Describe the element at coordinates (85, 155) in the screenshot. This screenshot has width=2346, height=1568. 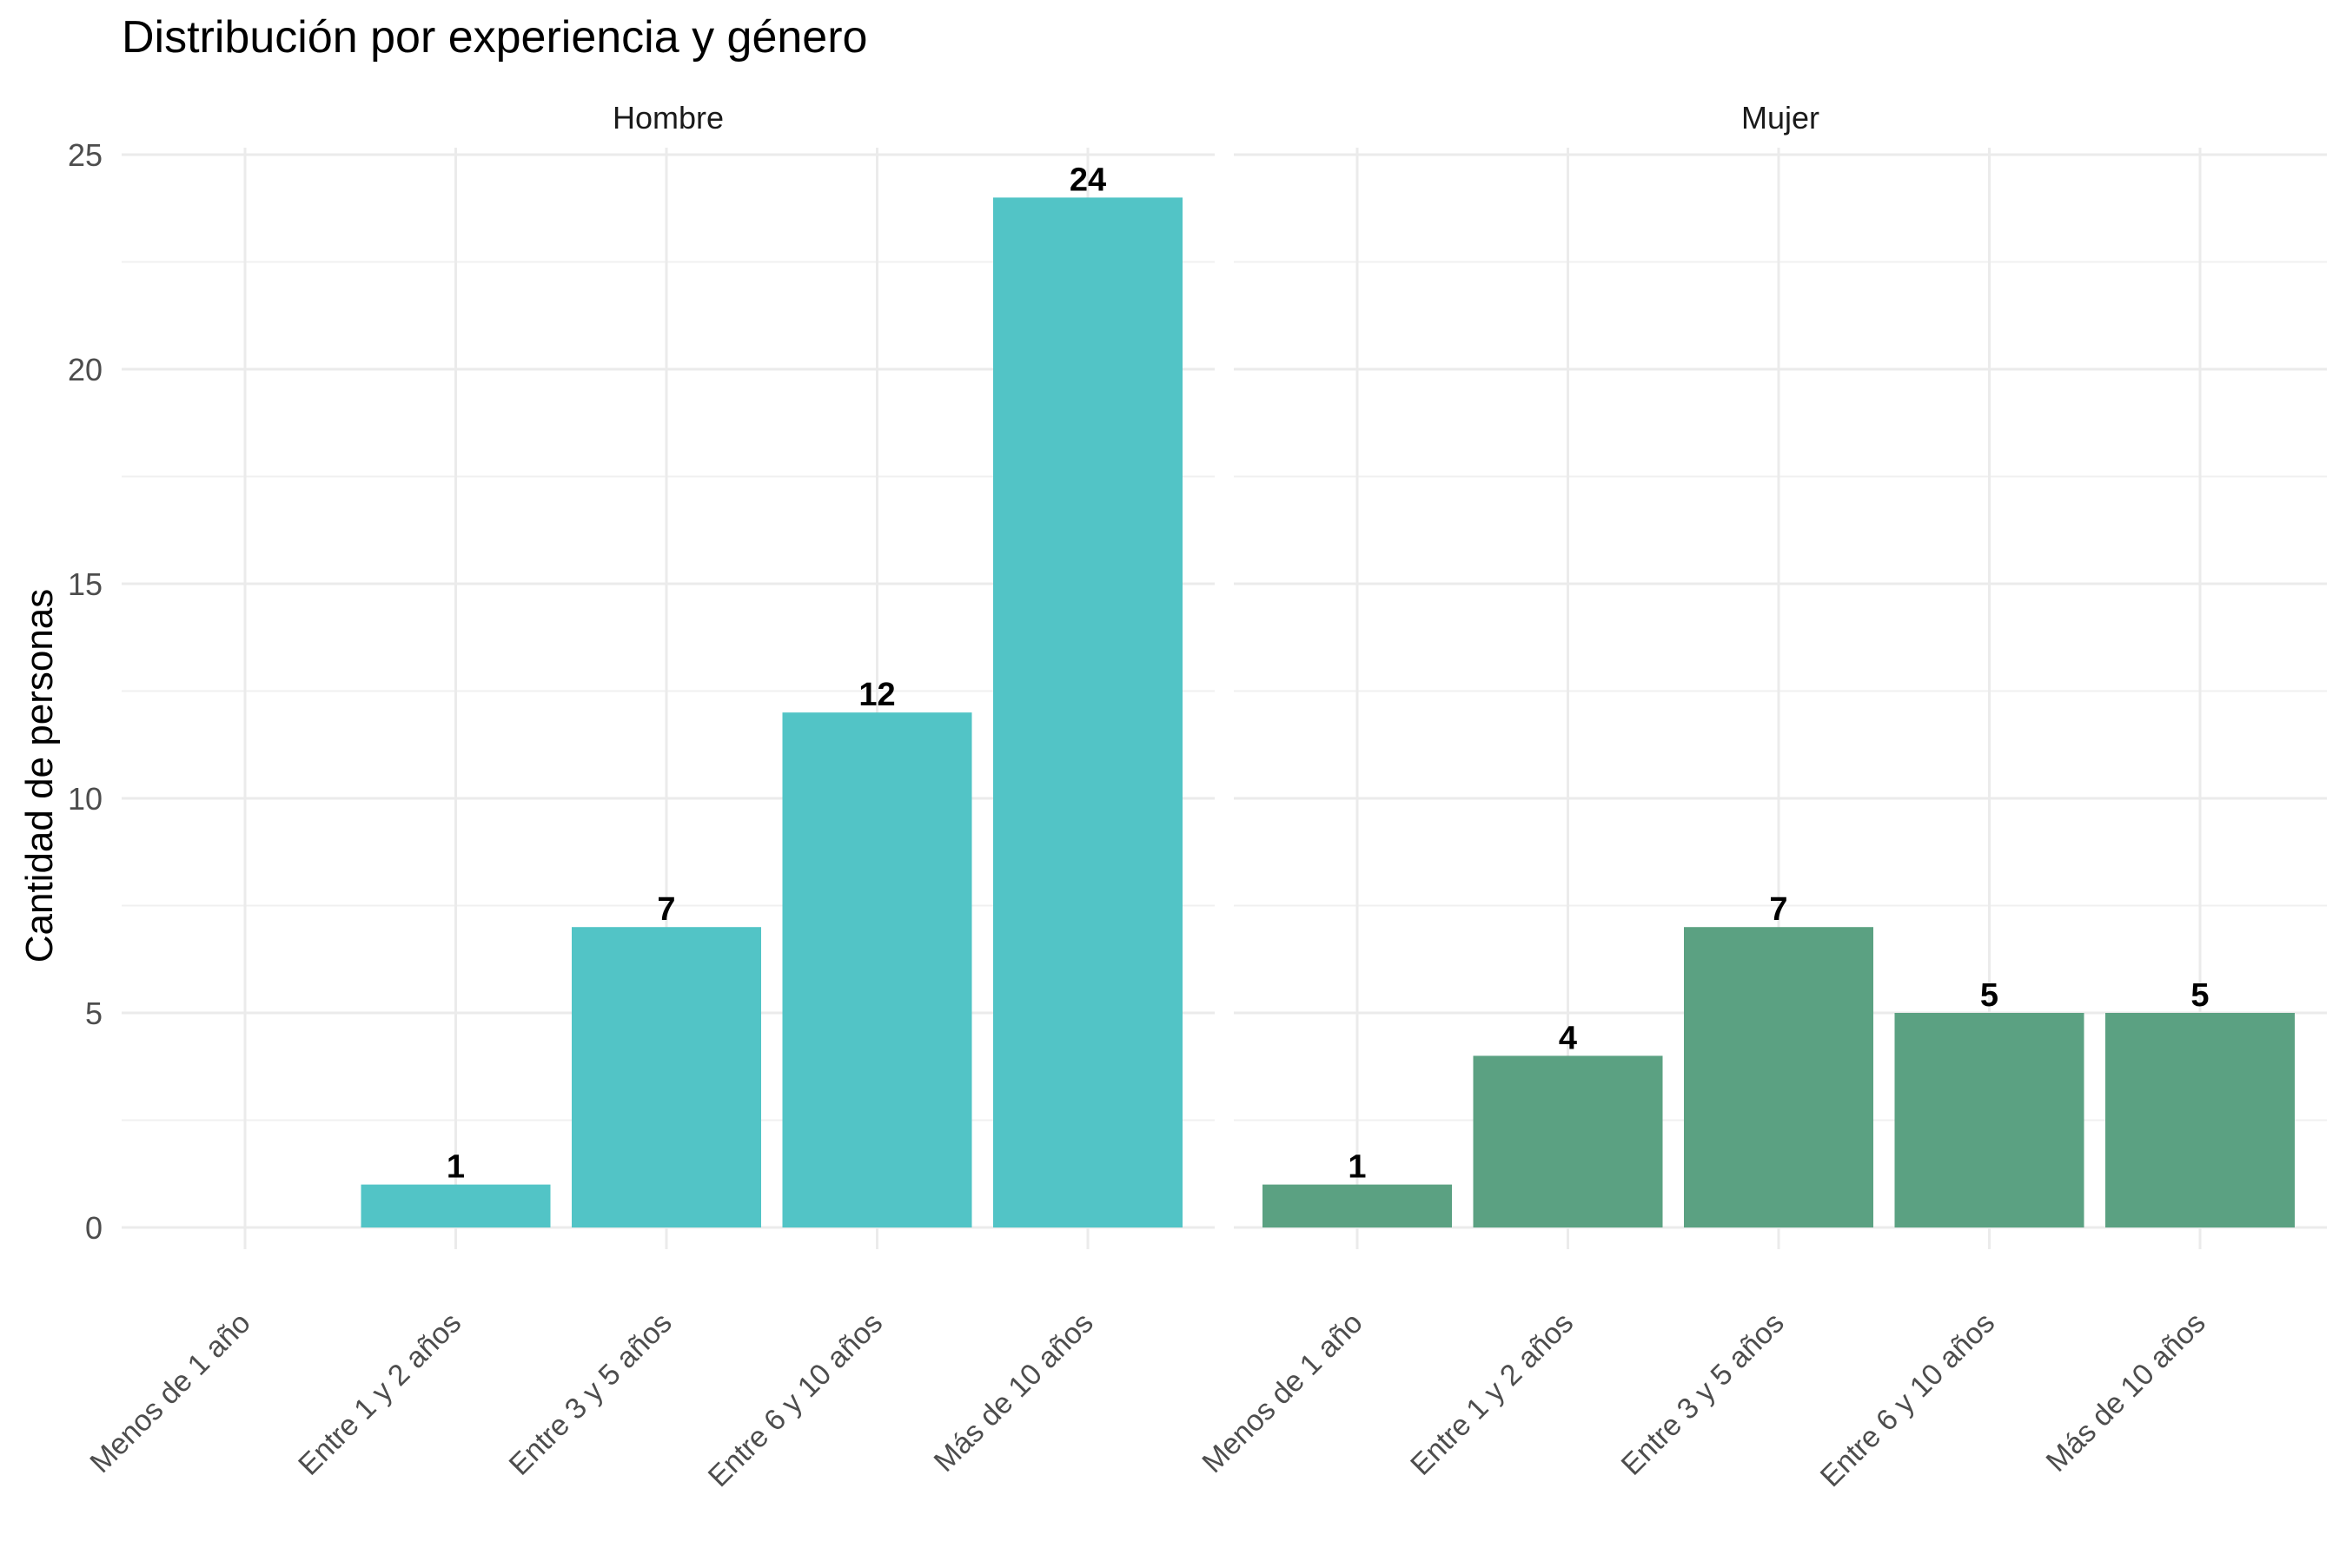
I see `y-tick-label: 25` at that location.